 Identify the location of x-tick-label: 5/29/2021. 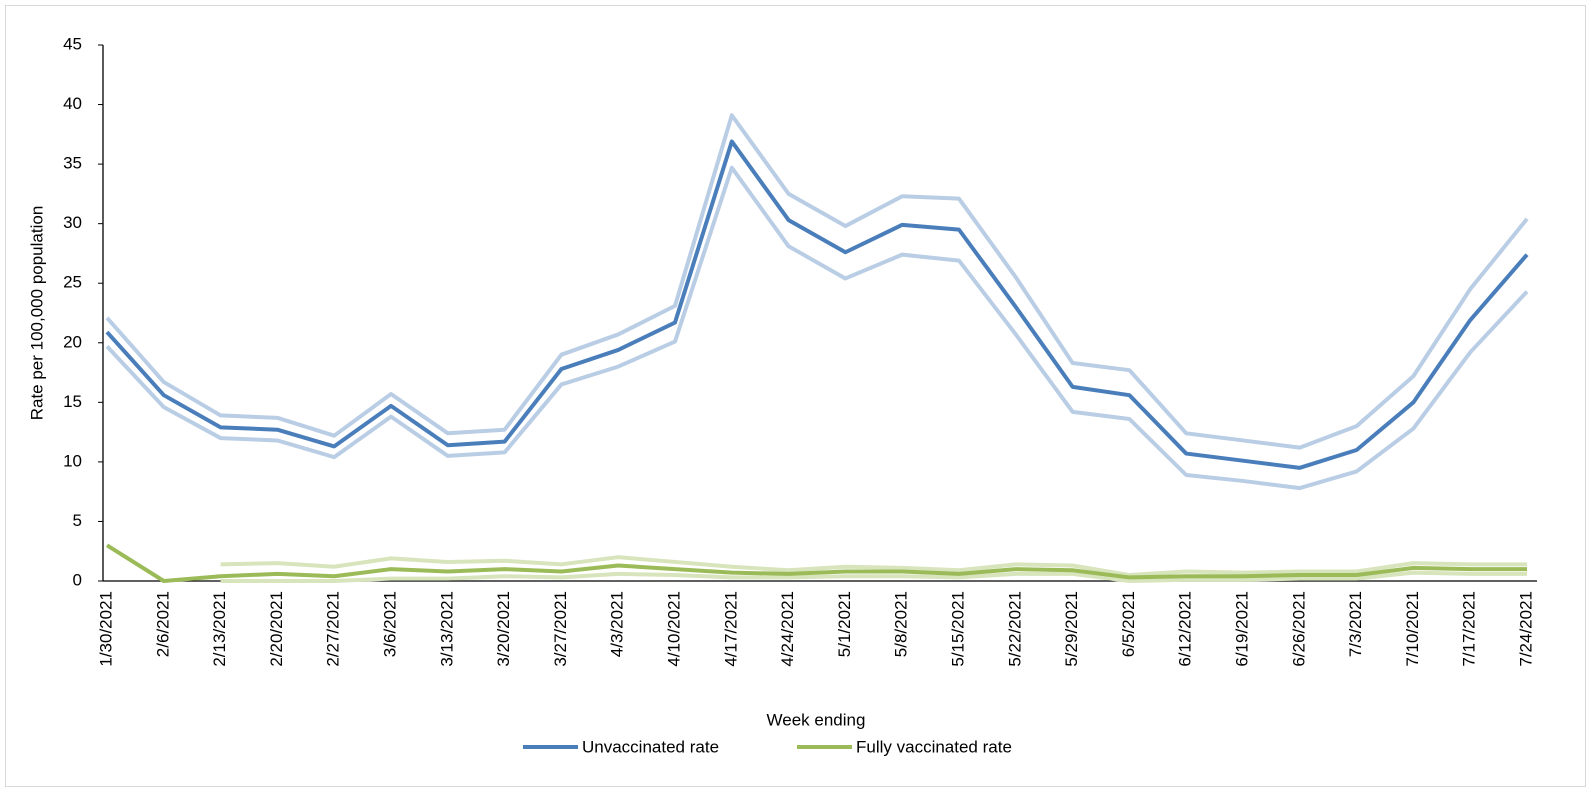
(1071, 629).